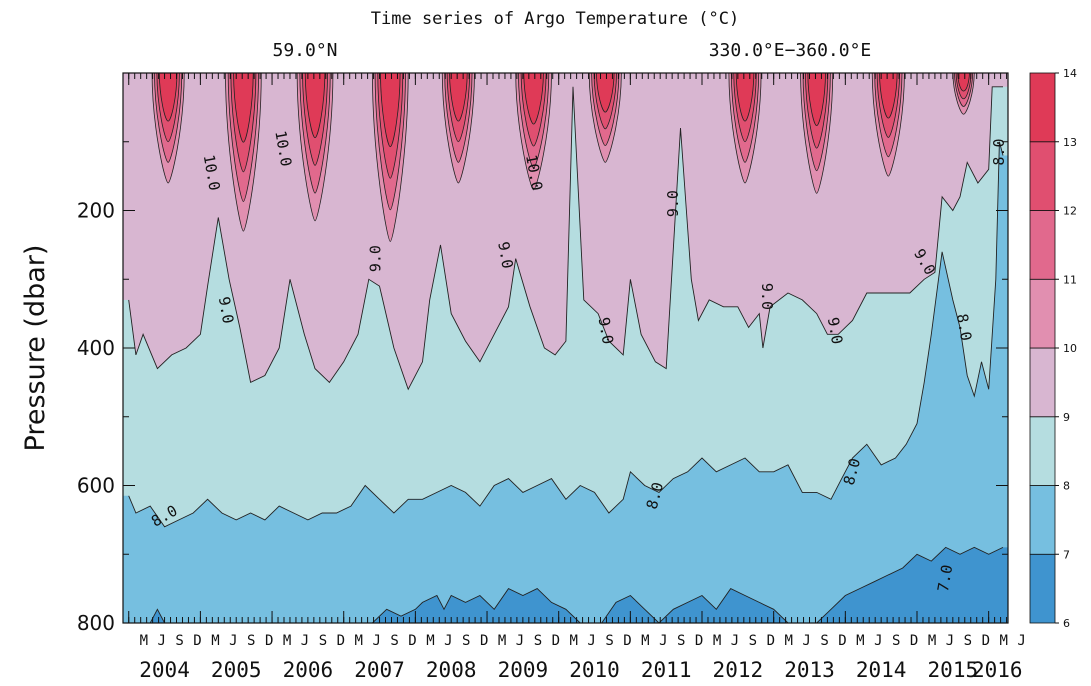  Describe the element at coordinates (1066, 623) in the screenshot. I see `colorbar-label: 6` at that location.